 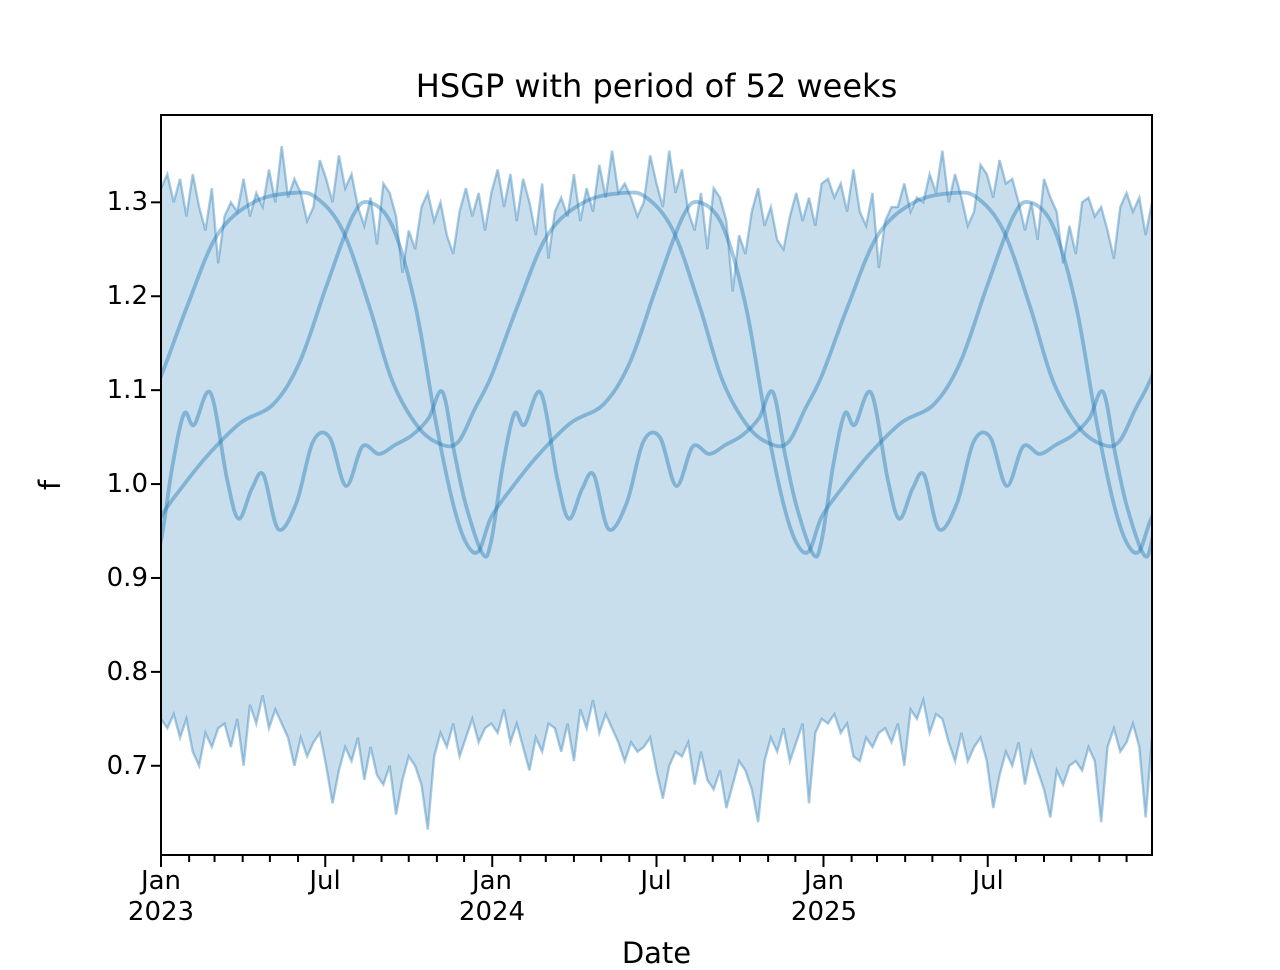 What do you see at coordinates (127, 296) in the screenshot?
I see `y-tick-label: 1.2` at bounding box center [127, 296].